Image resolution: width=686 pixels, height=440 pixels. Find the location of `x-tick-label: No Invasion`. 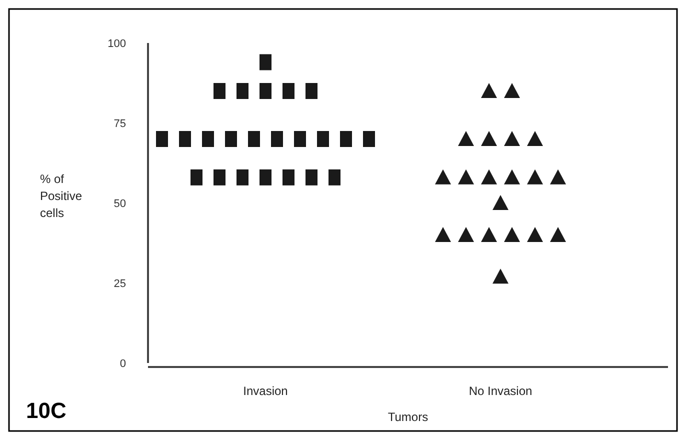

x-tick-label: No Invasion is located at coordinates (500, 391).